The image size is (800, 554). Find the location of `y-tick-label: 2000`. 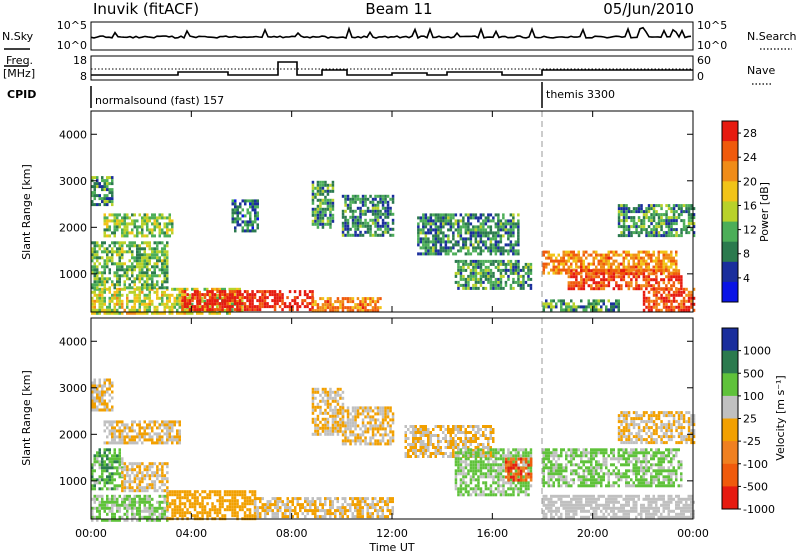

y-tick-label: 2000 is located at coordinates (73, 227).